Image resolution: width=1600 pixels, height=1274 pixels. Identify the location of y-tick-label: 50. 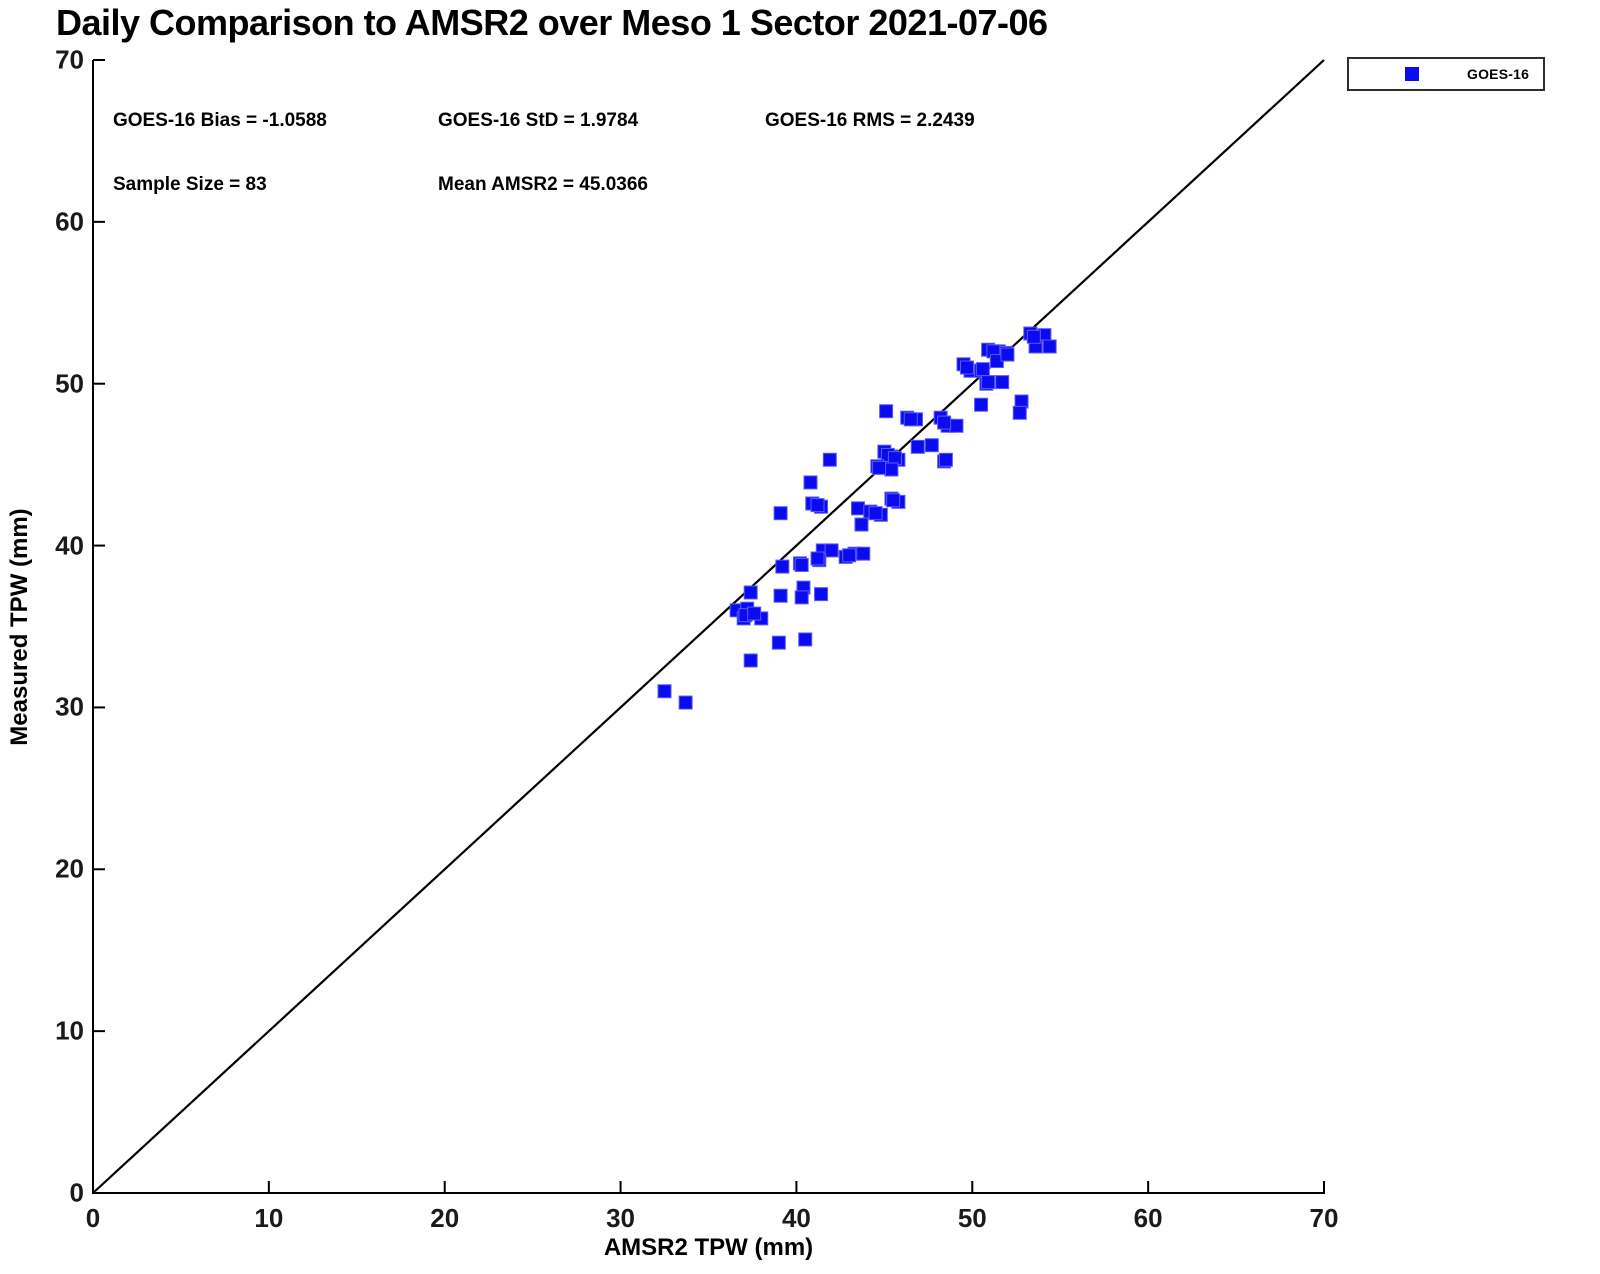
(69, 383).